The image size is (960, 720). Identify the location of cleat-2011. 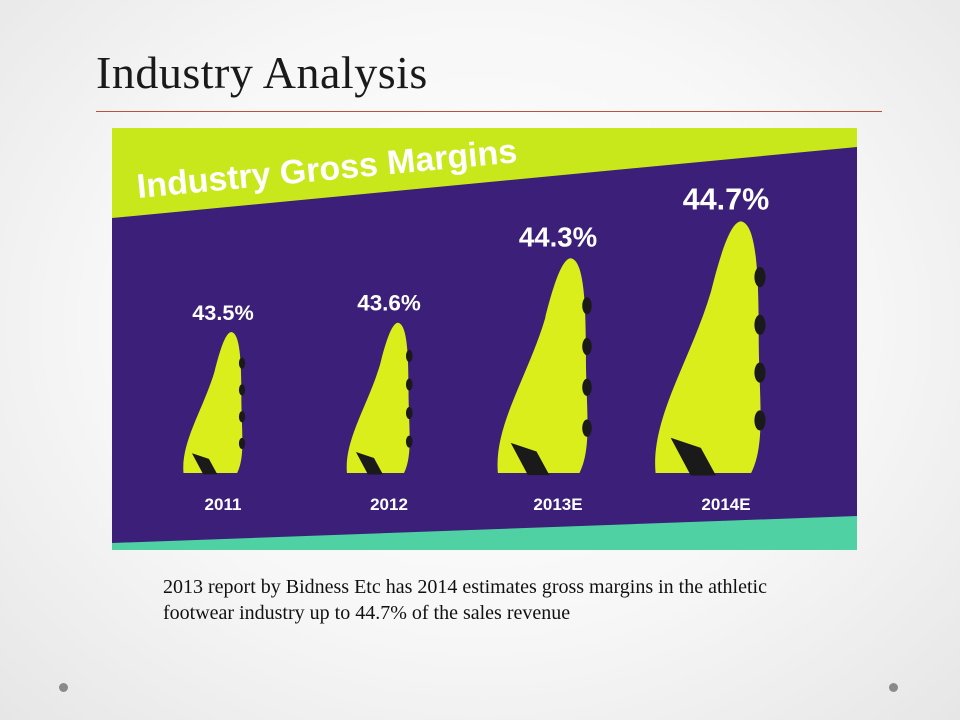
(213, 402).